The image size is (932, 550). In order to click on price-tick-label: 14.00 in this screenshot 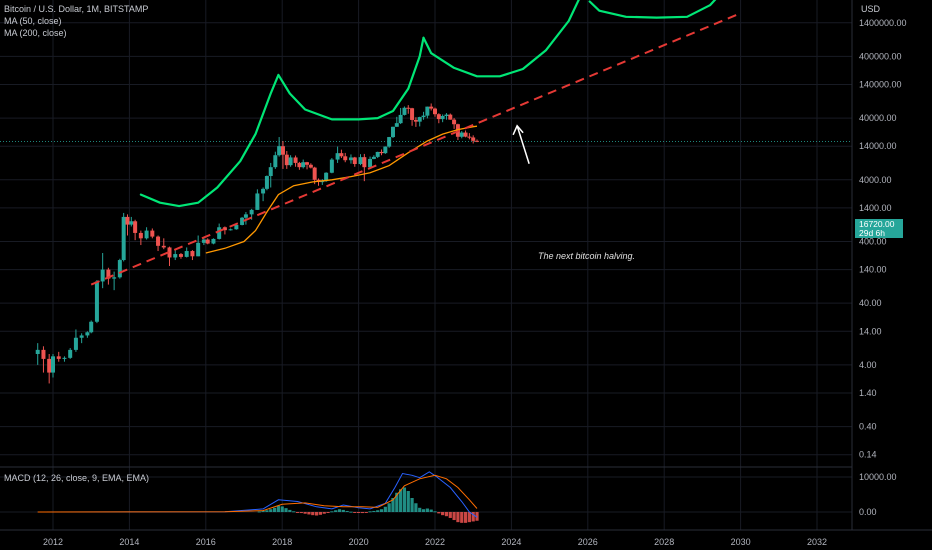, I will do `click(870, 331)`.